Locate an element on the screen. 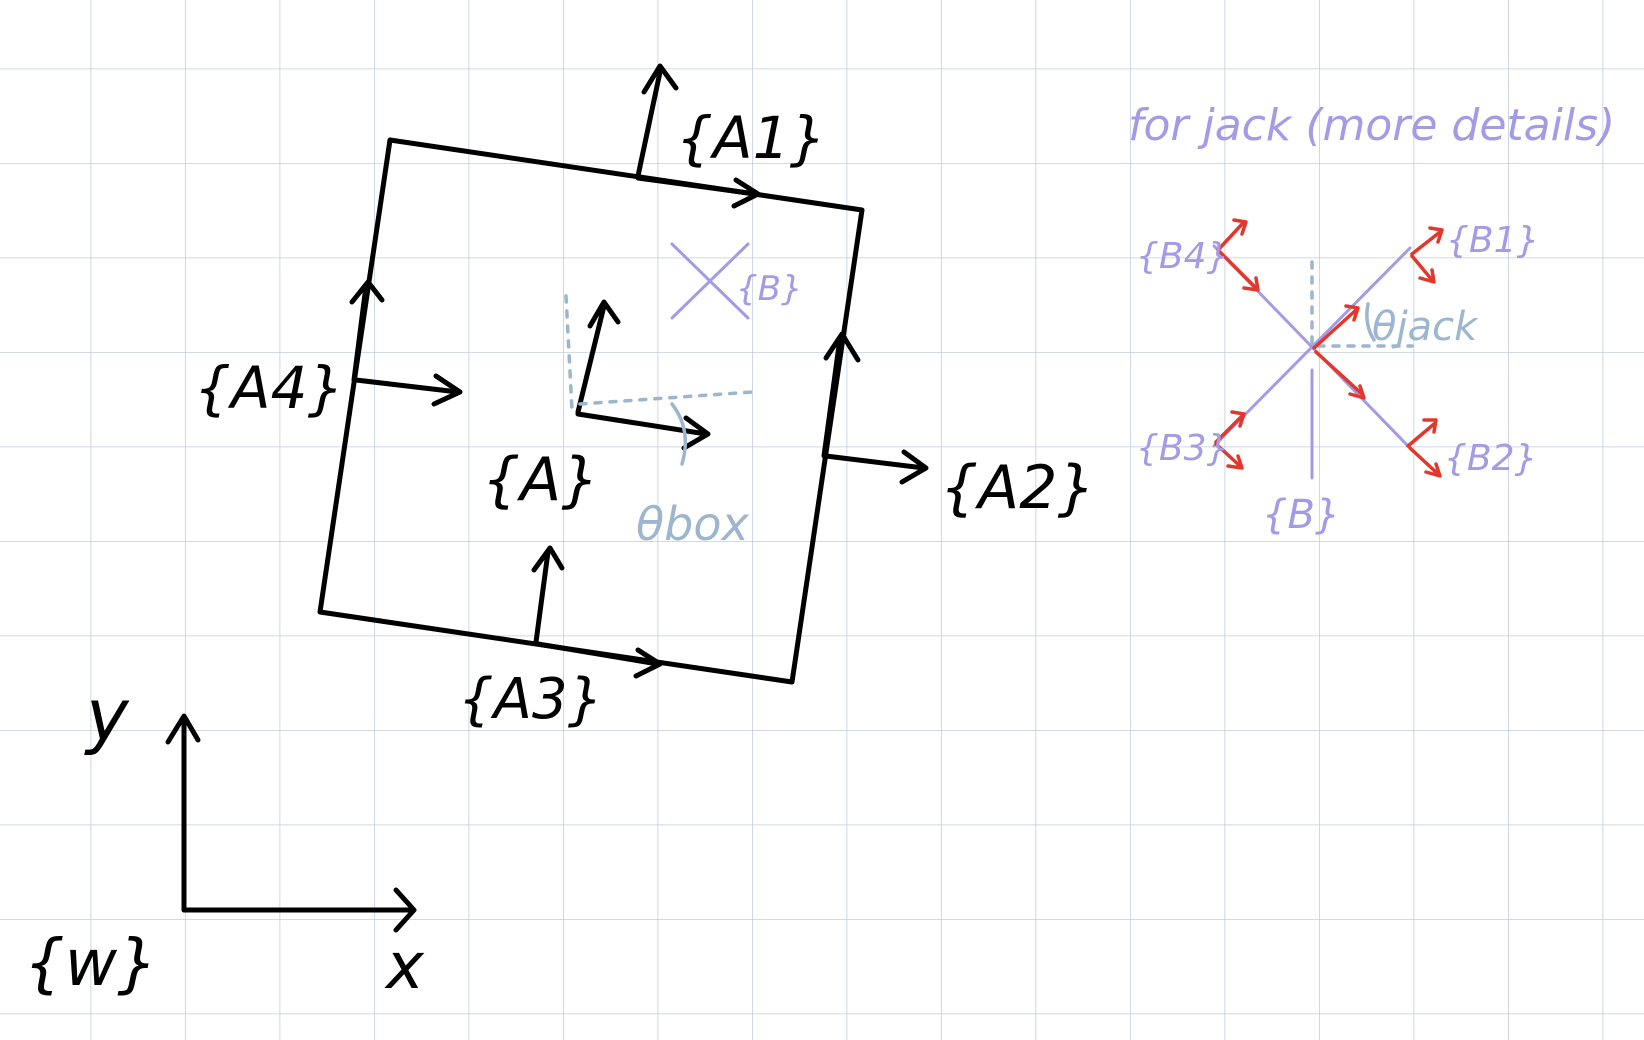 The image size is (1644, 1040). side-frame-a4 is located at coordinates (406, 343).